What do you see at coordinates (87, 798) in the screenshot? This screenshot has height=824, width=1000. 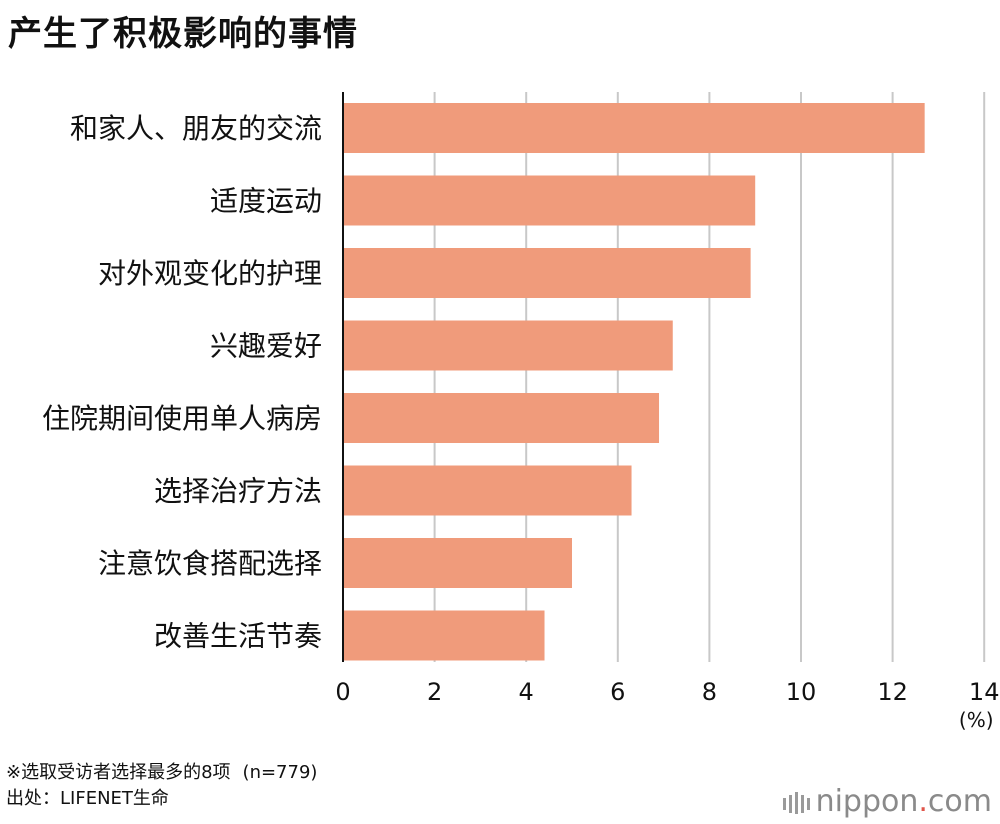 I see `source-text: 出处：LIFENET生命` at bounding box center [87, 798].